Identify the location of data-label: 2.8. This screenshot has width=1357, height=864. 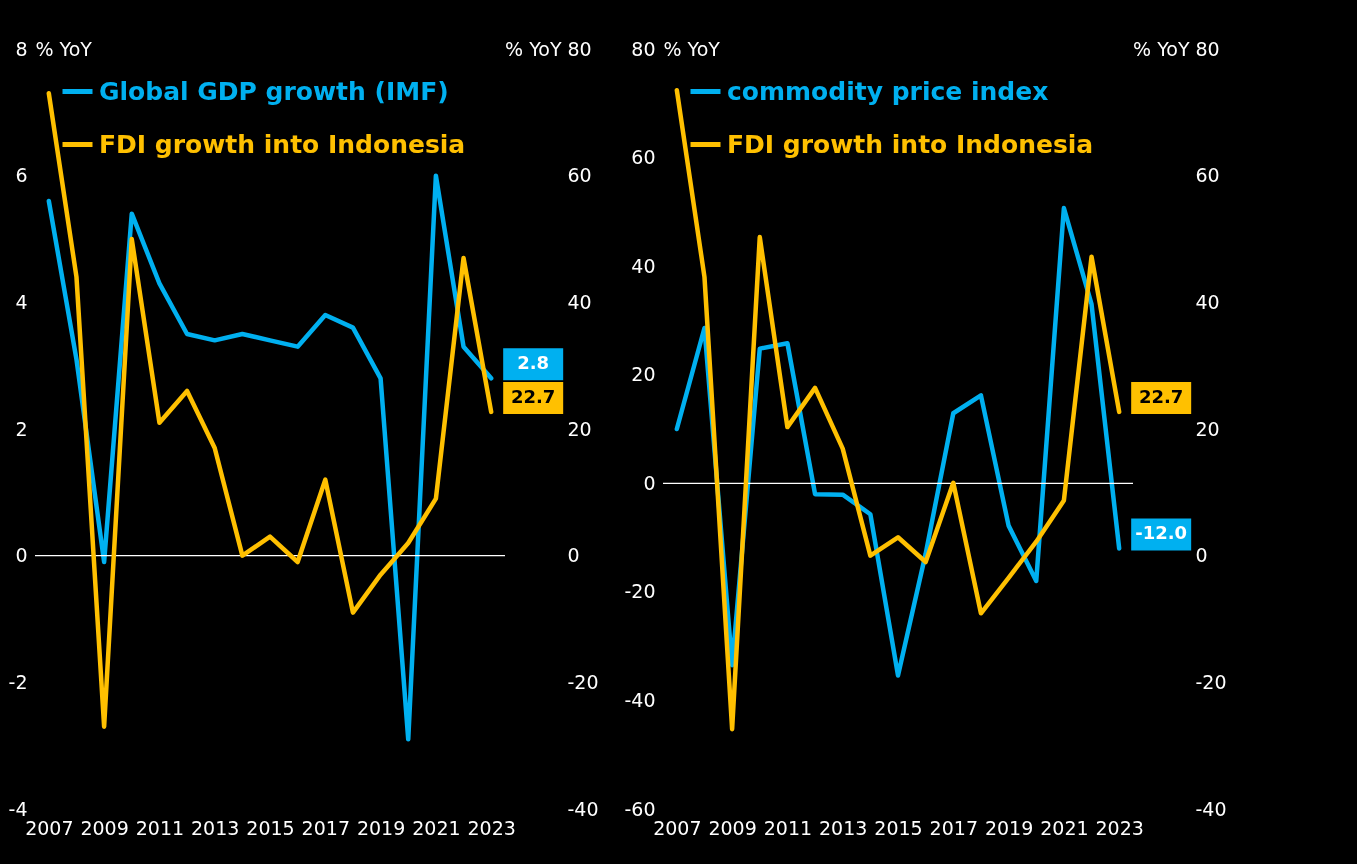
(533, 363).